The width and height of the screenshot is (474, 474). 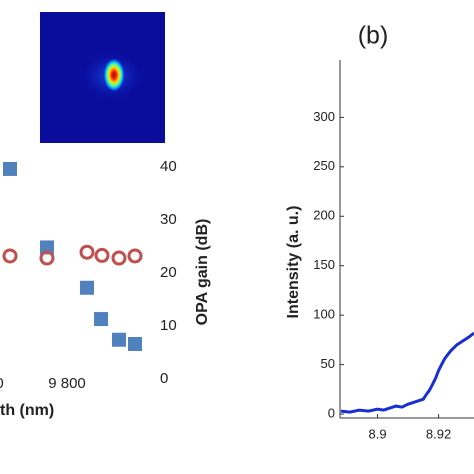 What do you see at coordinates (168, 219) in the screenshot?
I see `y2-tick-label: 30` at bounding box center [168, 219].